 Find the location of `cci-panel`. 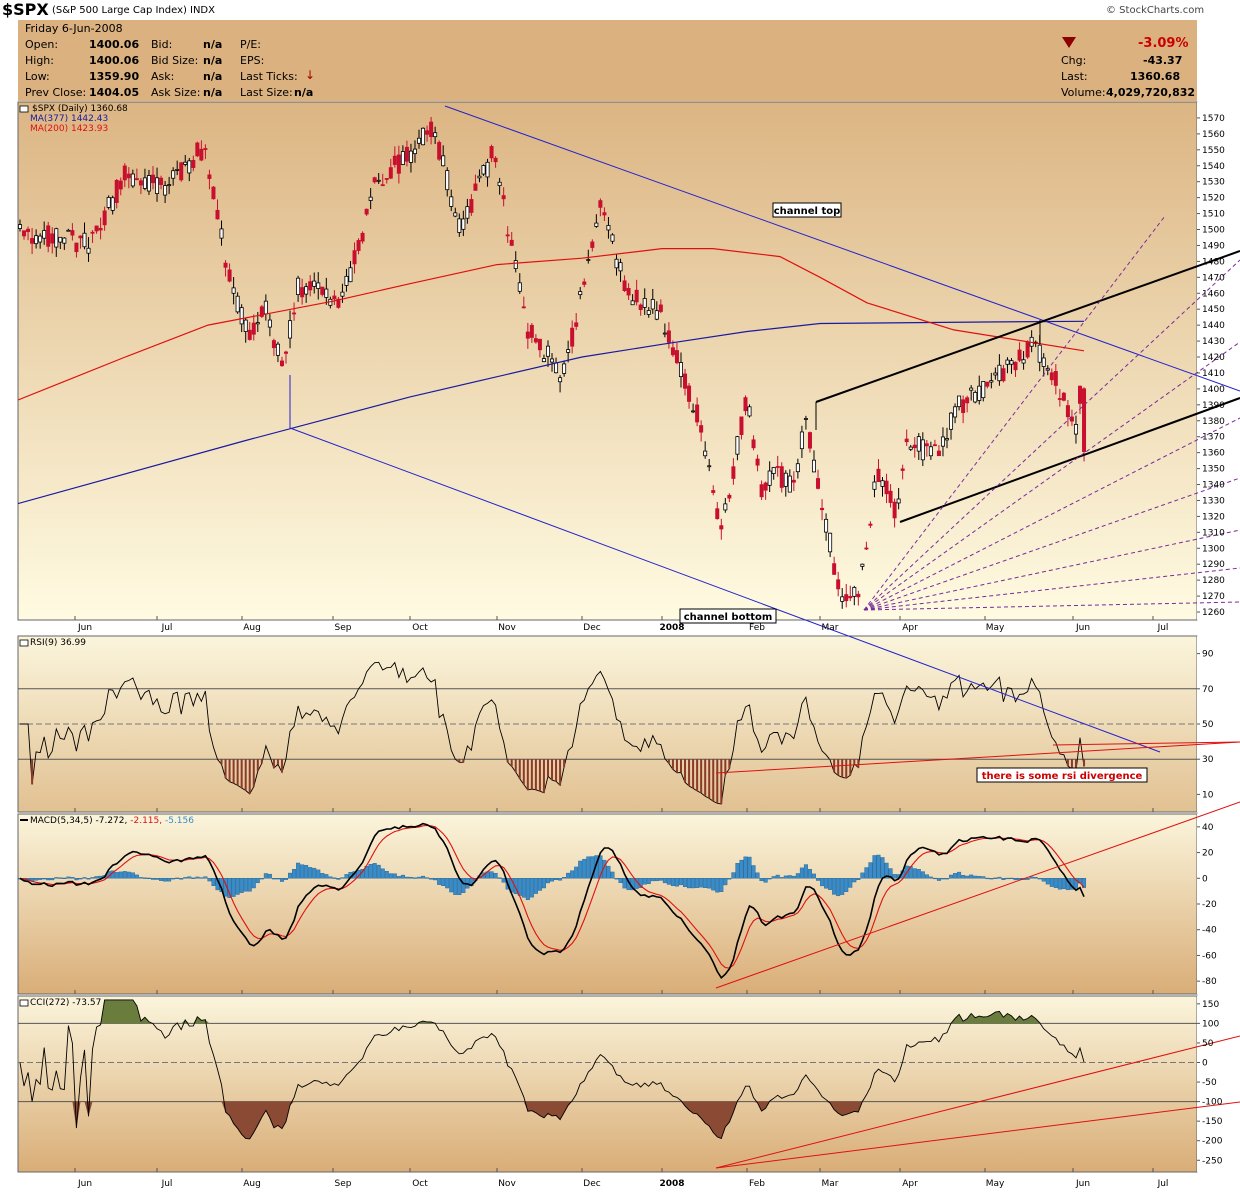

cci-panel is located at coordinates (552, 1069).